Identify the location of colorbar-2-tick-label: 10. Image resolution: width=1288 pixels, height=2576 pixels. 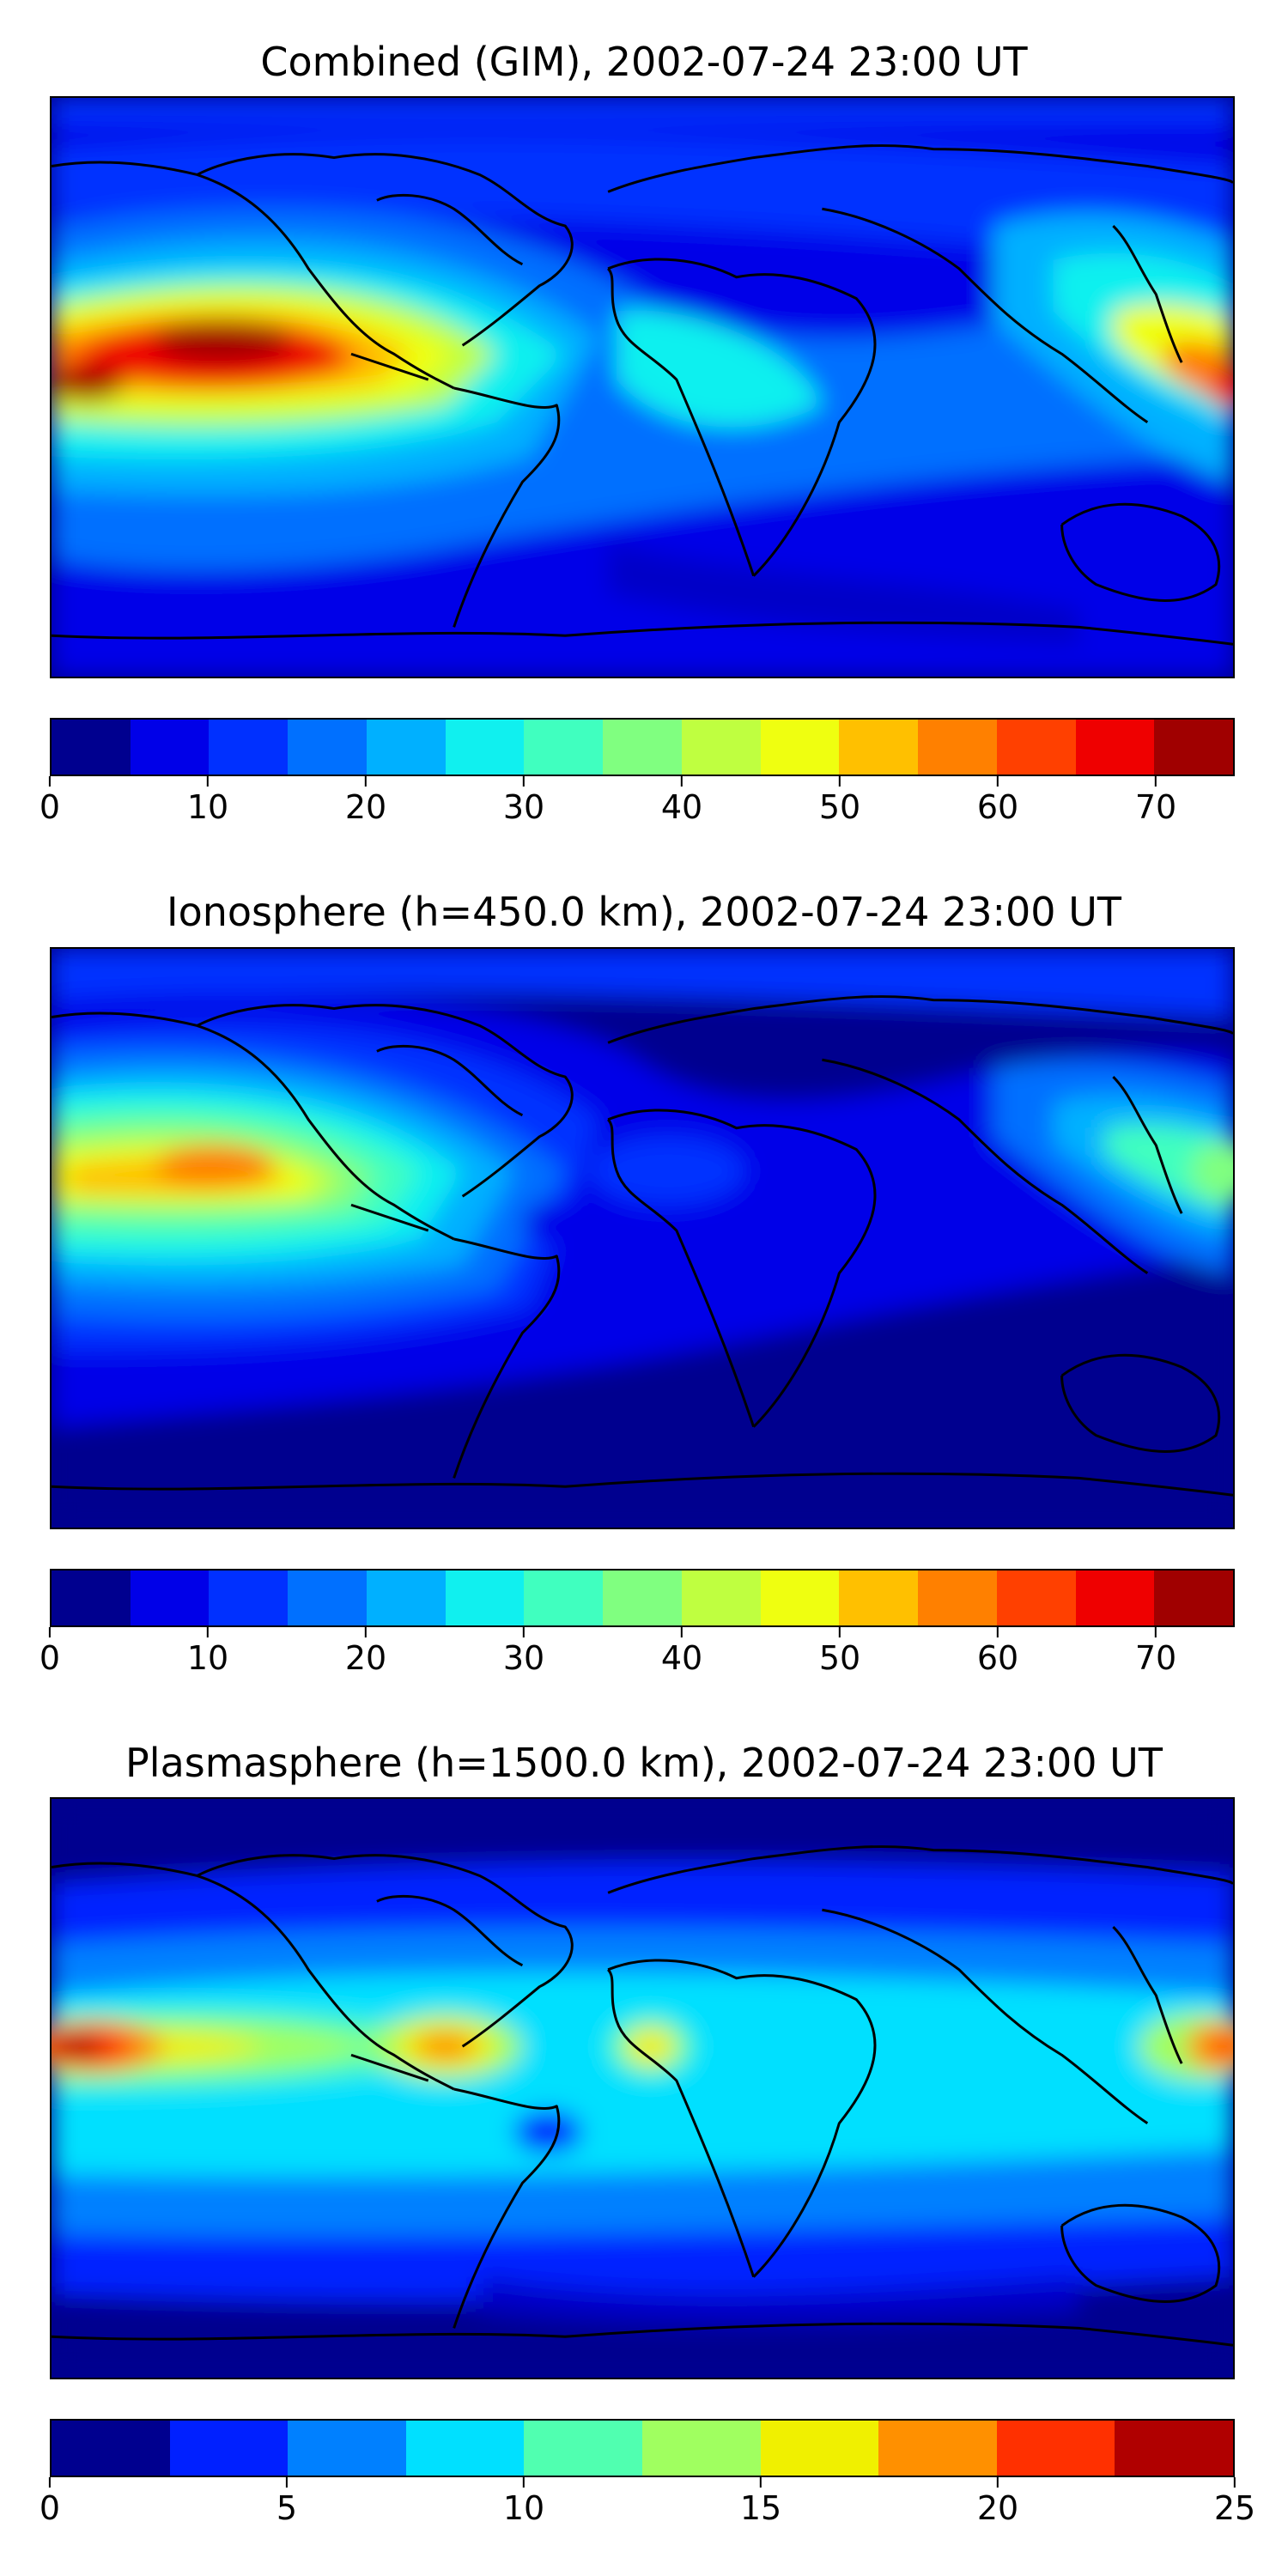
(207, 1658).